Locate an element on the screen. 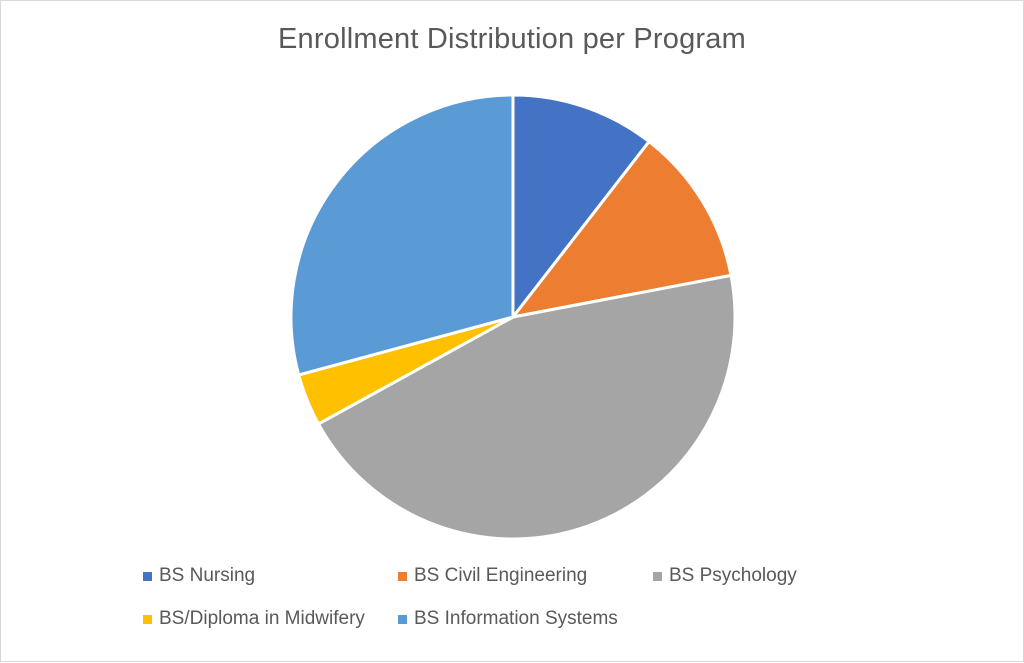  pie-slice-bs-civil-engineering is located at coordinates (622, 229).